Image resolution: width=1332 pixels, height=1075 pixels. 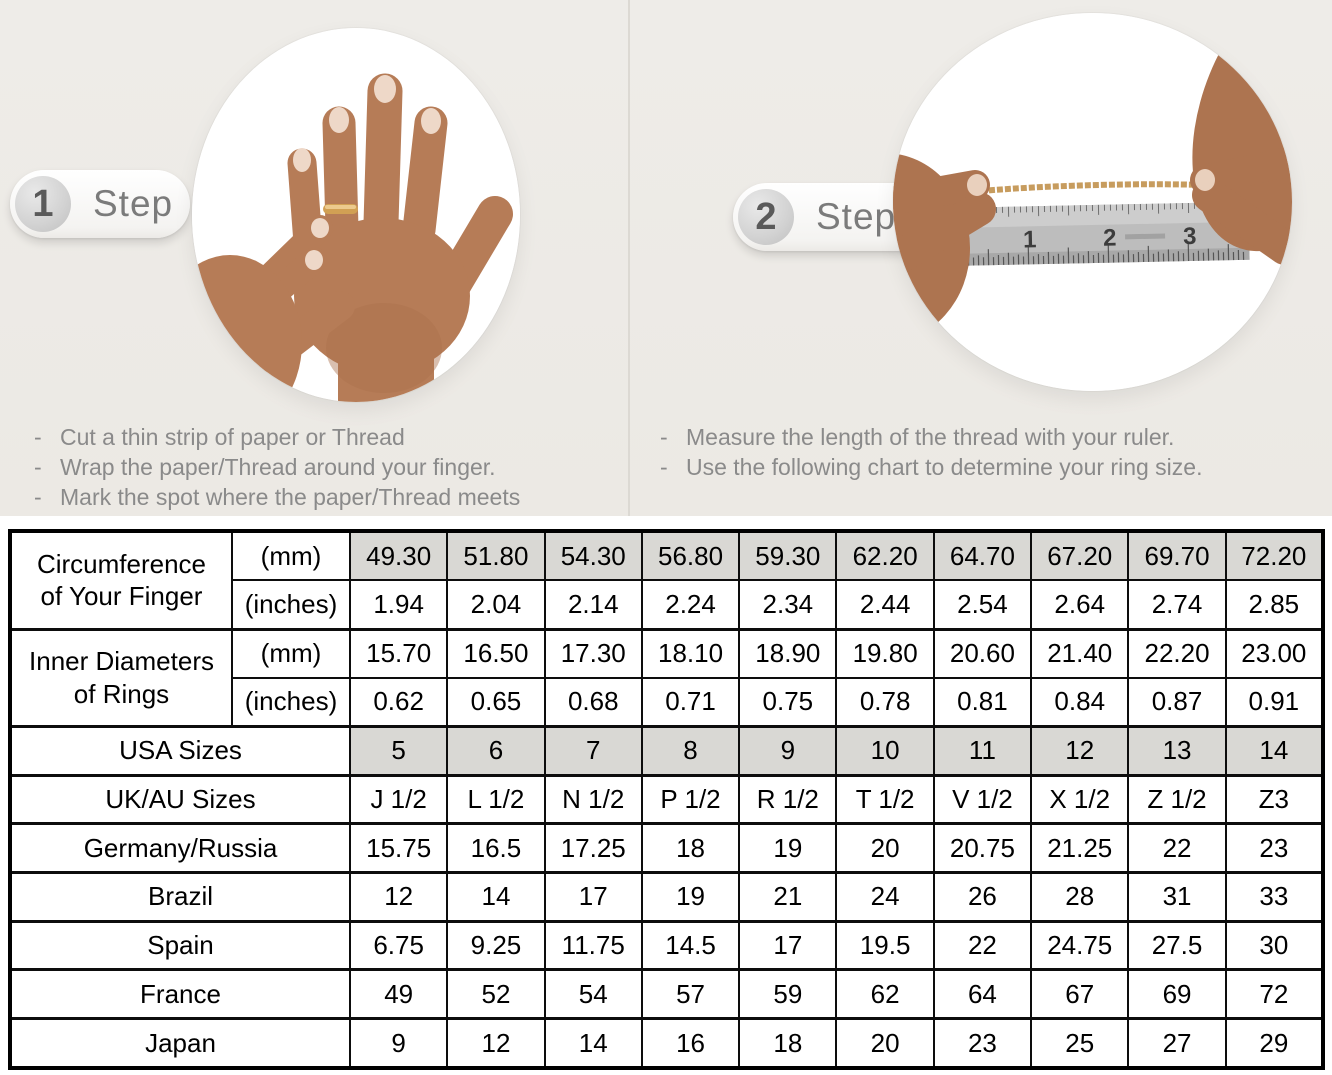 I want to click on size-value-cell: 17.25, so click(x=593, y=848).